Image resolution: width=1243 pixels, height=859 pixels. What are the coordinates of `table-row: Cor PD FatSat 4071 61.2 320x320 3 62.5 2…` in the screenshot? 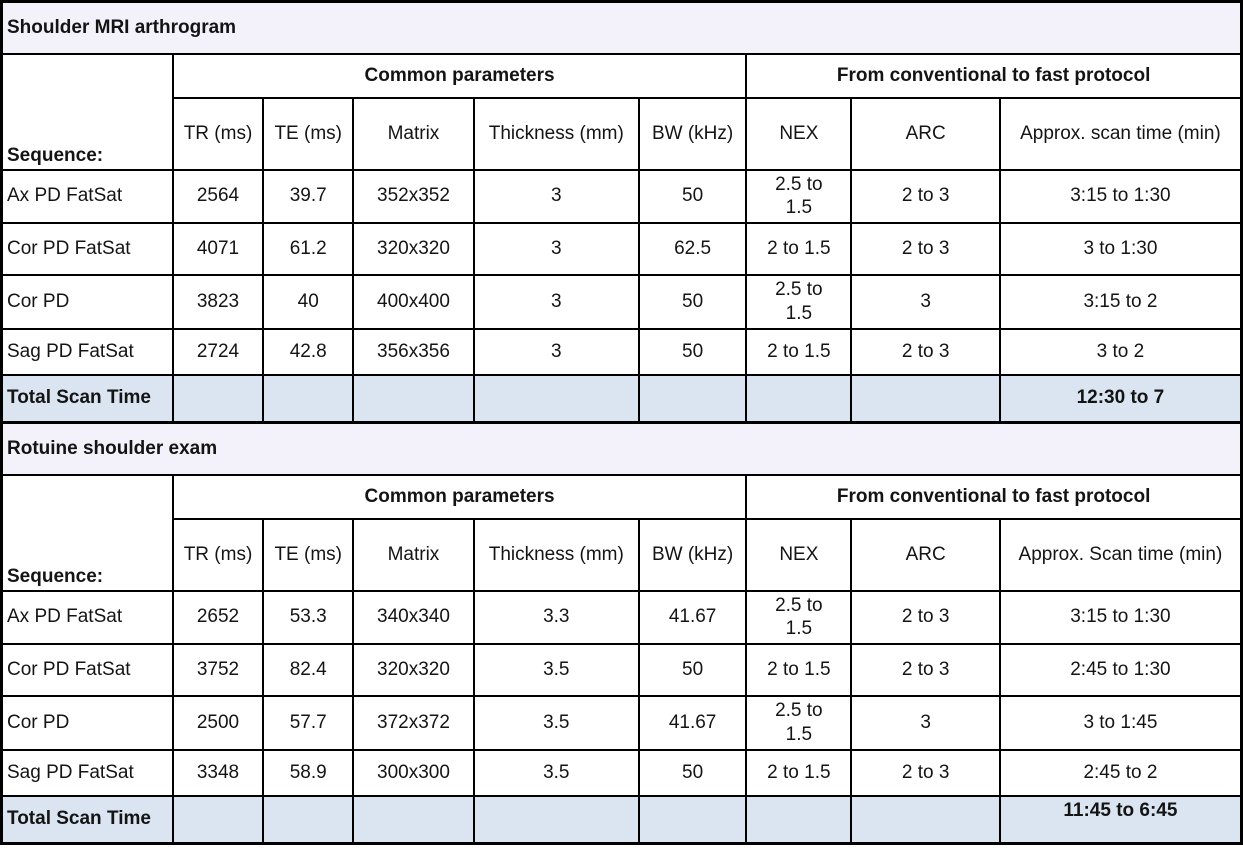 It's located at (621, 249).